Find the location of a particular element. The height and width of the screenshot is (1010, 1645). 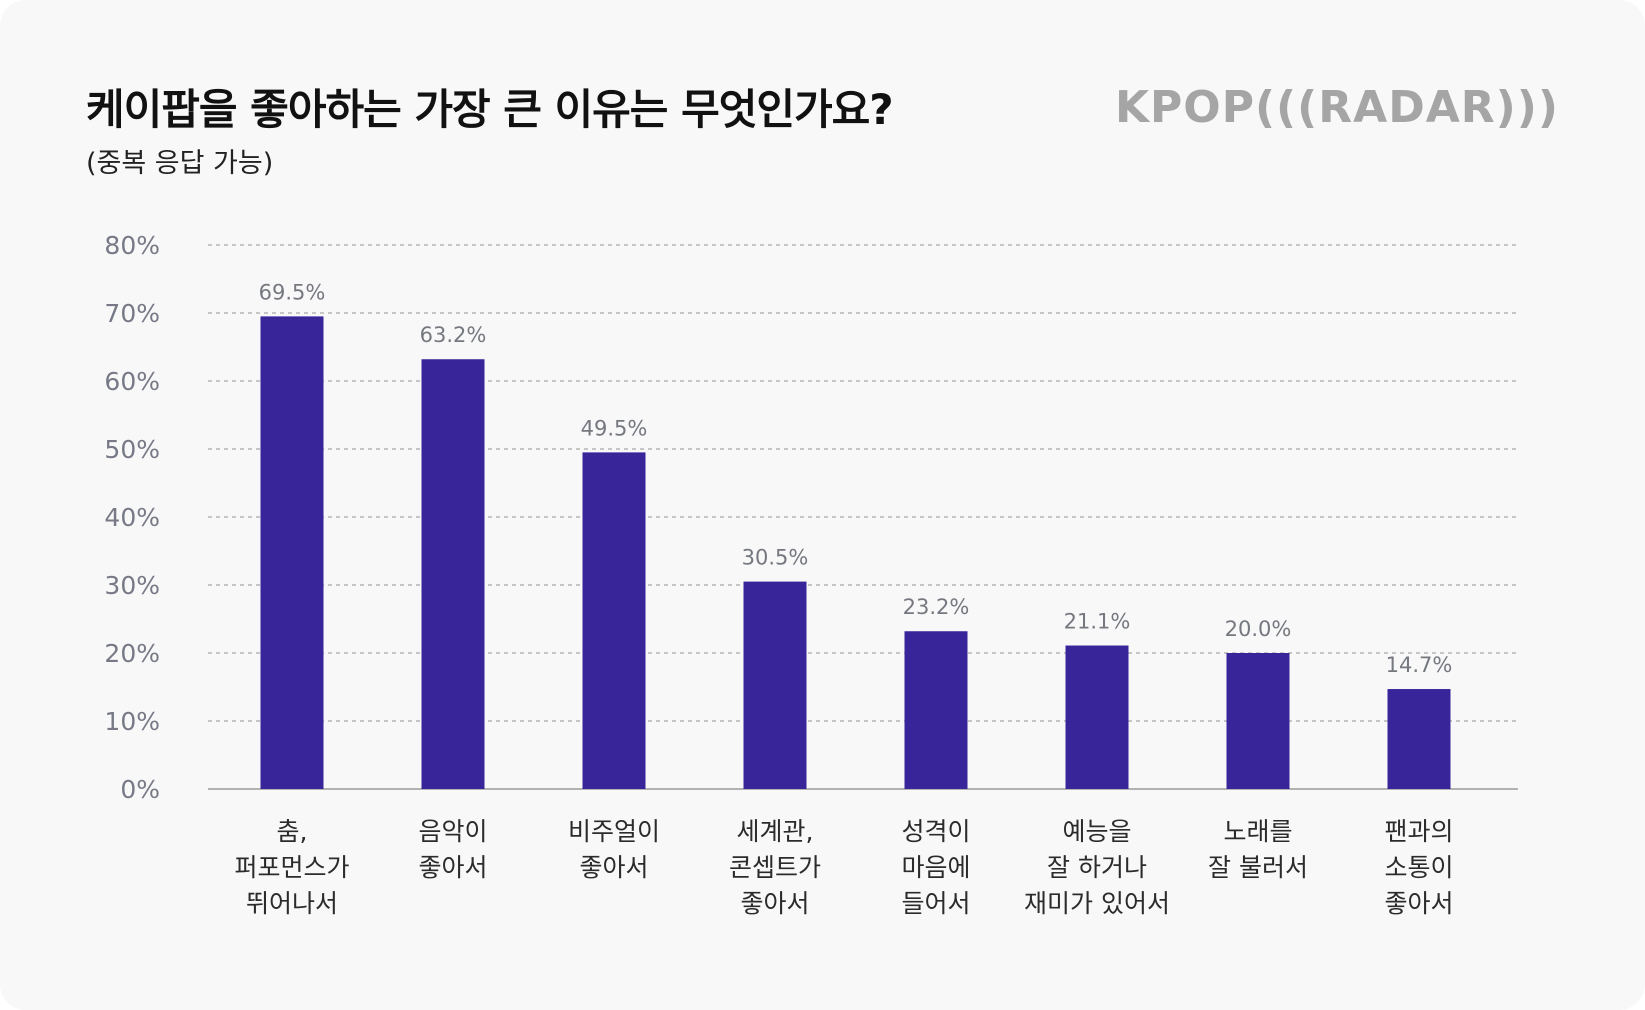

category-label-line: 들어서 is located at coordinates (935, 903).